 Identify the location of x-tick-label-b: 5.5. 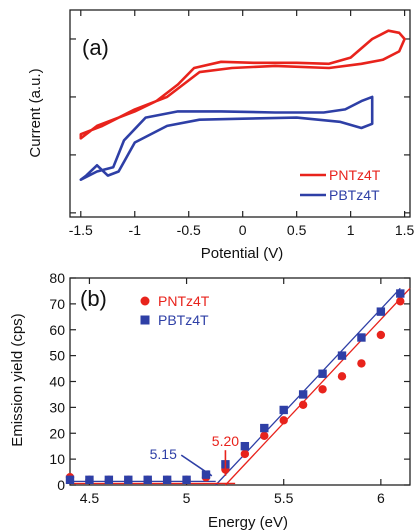
(284, 498).